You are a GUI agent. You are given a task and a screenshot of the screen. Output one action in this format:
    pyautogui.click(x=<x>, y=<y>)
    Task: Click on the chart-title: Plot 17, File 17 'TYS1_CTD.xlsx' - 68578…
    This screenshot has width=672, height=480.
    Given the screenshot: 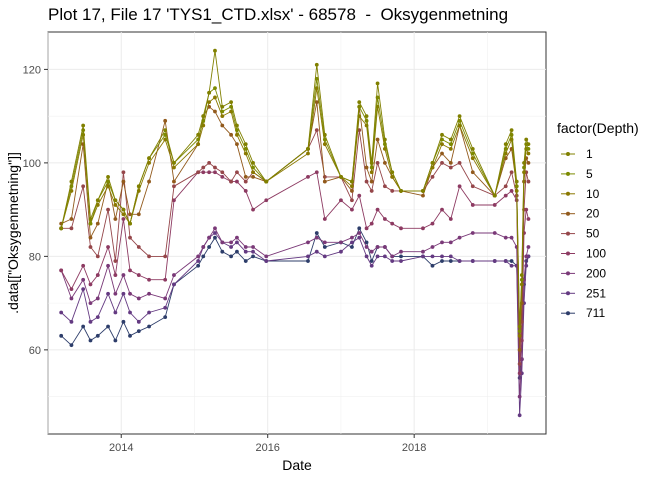 What is the action you would take?
    pyautogui.click(x=278, y=14)
    